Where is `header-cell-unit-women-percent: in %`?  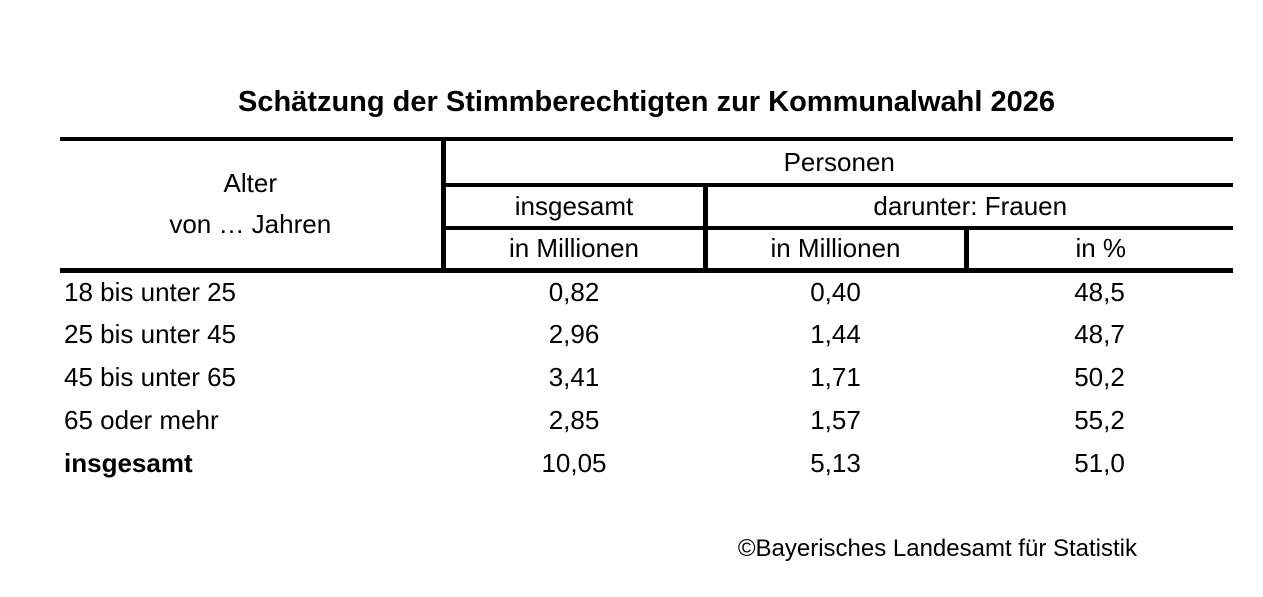
header-cell-unit-women-percent: in % is located at coordinates (1099, 250).